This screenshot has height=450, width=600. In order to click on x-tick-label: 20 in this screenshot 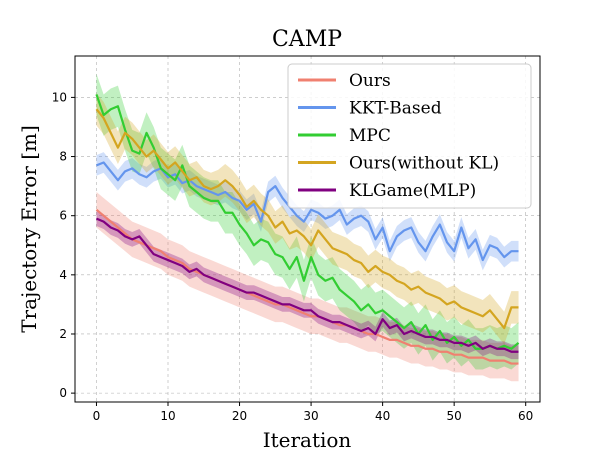, I will do `click(239, 416)`.